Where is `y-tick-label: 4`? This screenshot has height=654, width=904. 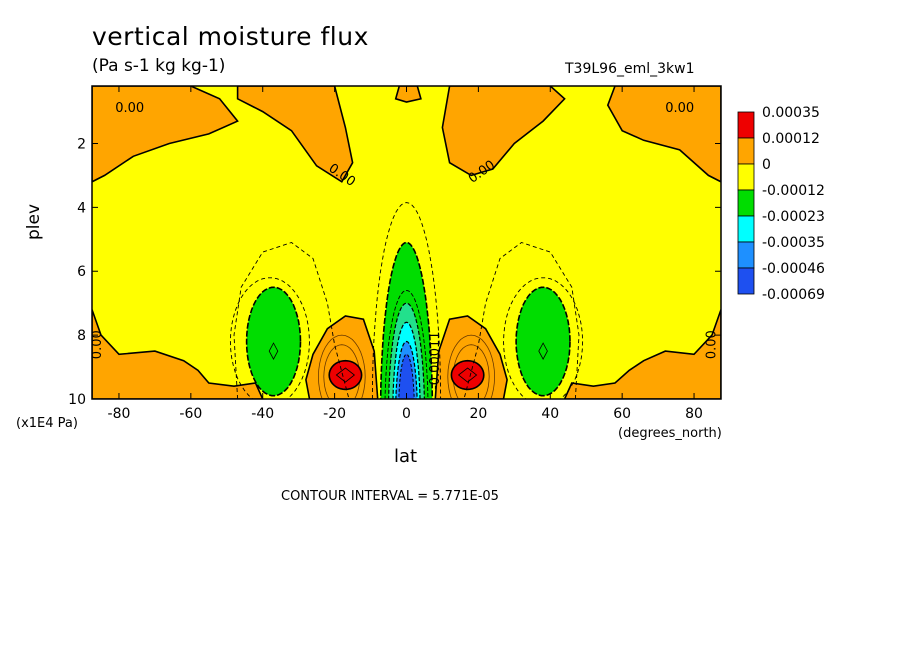 y-tick-label: 4 is located at coordinates (81, 208).